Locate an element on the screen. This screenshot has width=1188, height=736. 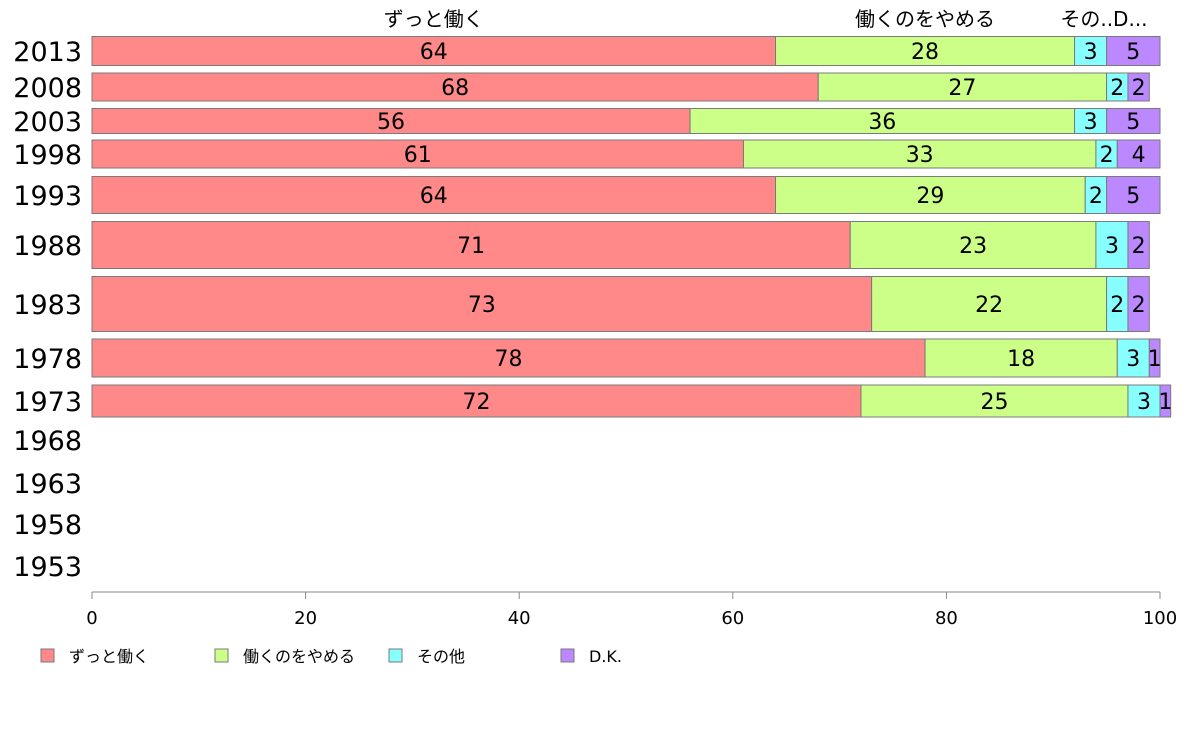
data-label-2003-s0: 56 is located at coordinates (391, 122).